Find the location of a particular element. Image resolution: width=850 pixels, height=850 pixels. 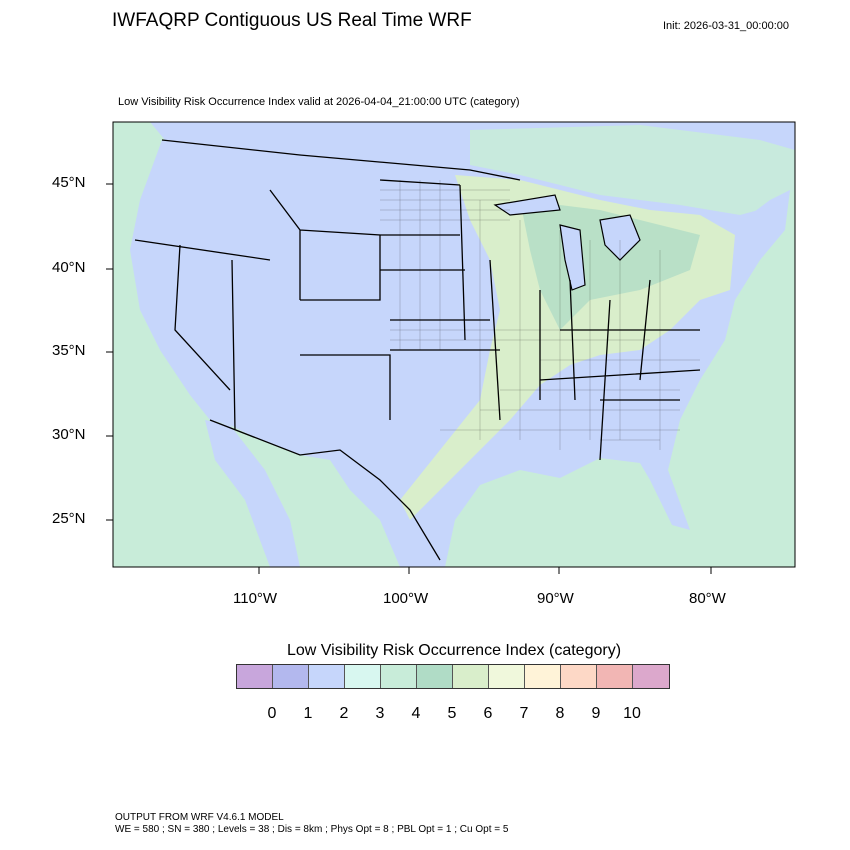

colorbar-label: 4 is located at coordinates (416, 713).